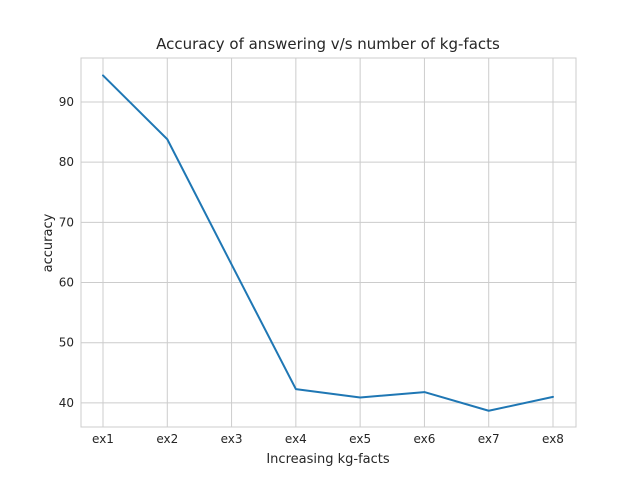 The width and height of the screenshot is (640, 480). What do you see at coordinates (103, 439) in the screenshot?
I see `x-tick-label: ex1` at bounding box center [103, 439].